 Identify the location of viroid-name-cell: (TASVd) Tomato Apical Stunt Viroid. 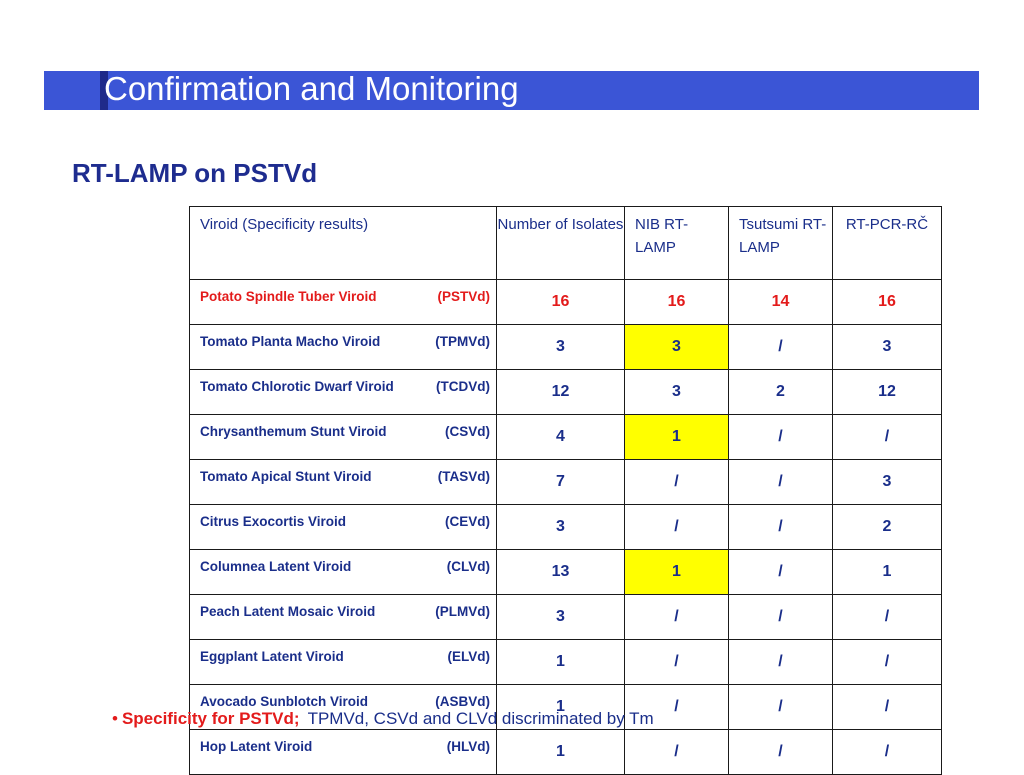
(343, 482).